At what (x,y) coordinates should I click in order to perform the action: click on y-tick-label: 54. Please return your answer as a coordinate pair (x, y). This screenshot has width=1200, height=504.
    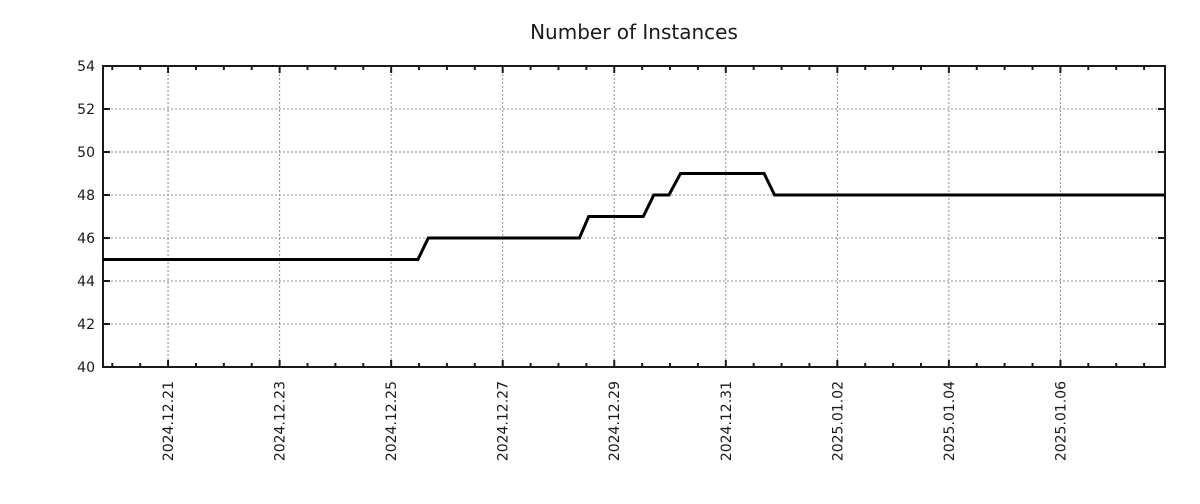
    Looking at the image, I should click on (86, 67).